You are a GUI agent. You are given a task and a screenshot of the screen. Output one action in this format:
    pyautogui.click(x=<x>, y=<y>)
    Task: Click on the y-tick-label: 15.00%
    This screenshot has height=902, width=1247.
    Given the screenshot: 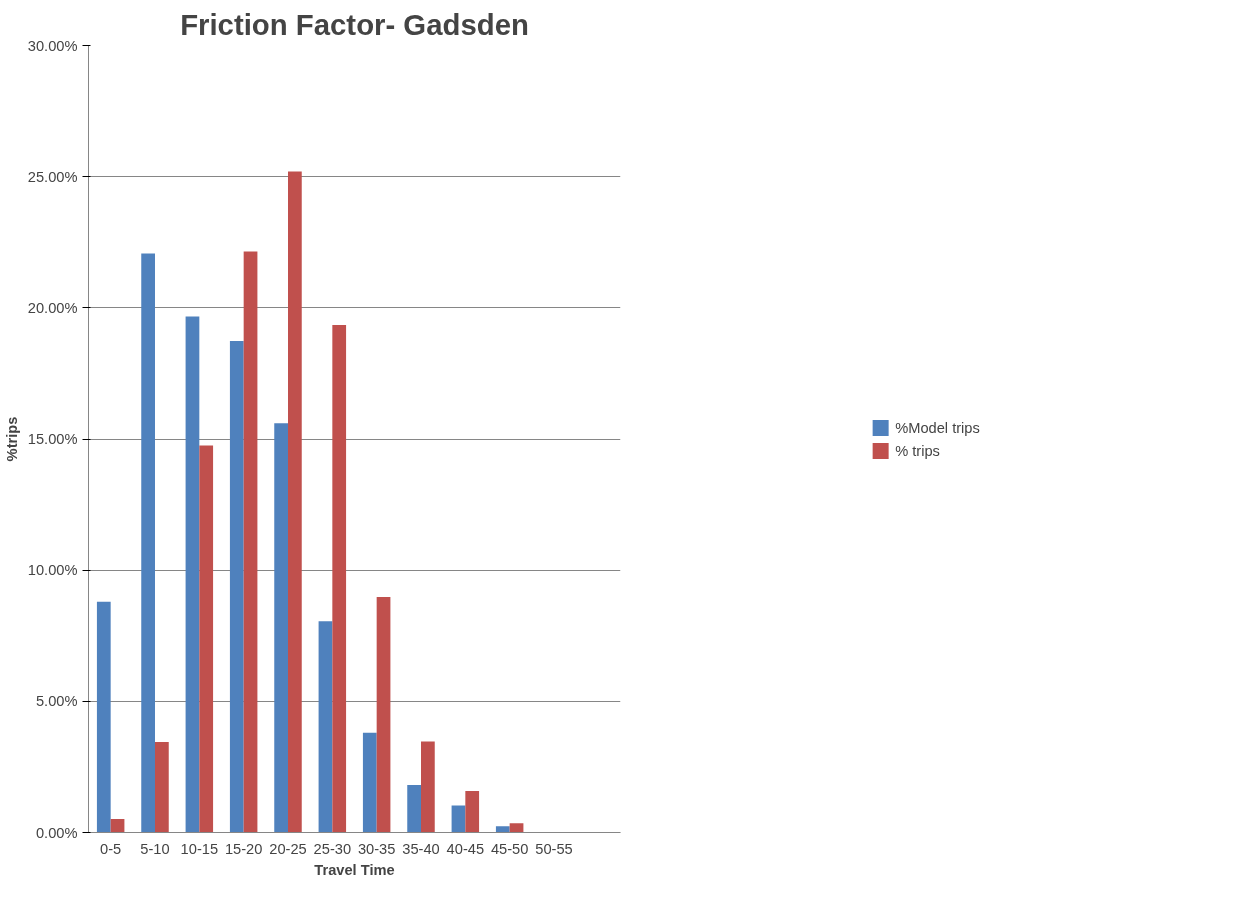 What is the action you would take?
    pyautogui.click(x=52, y=439)
    